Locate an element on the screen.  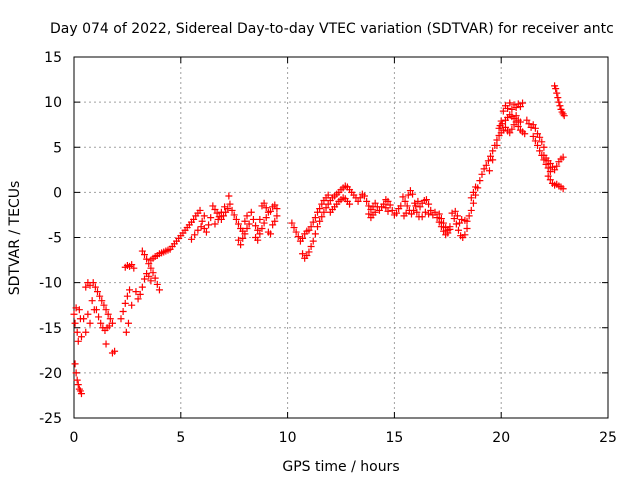
y-axis-label: SDTVAR / TECUs is located at coordinates (15, 238).